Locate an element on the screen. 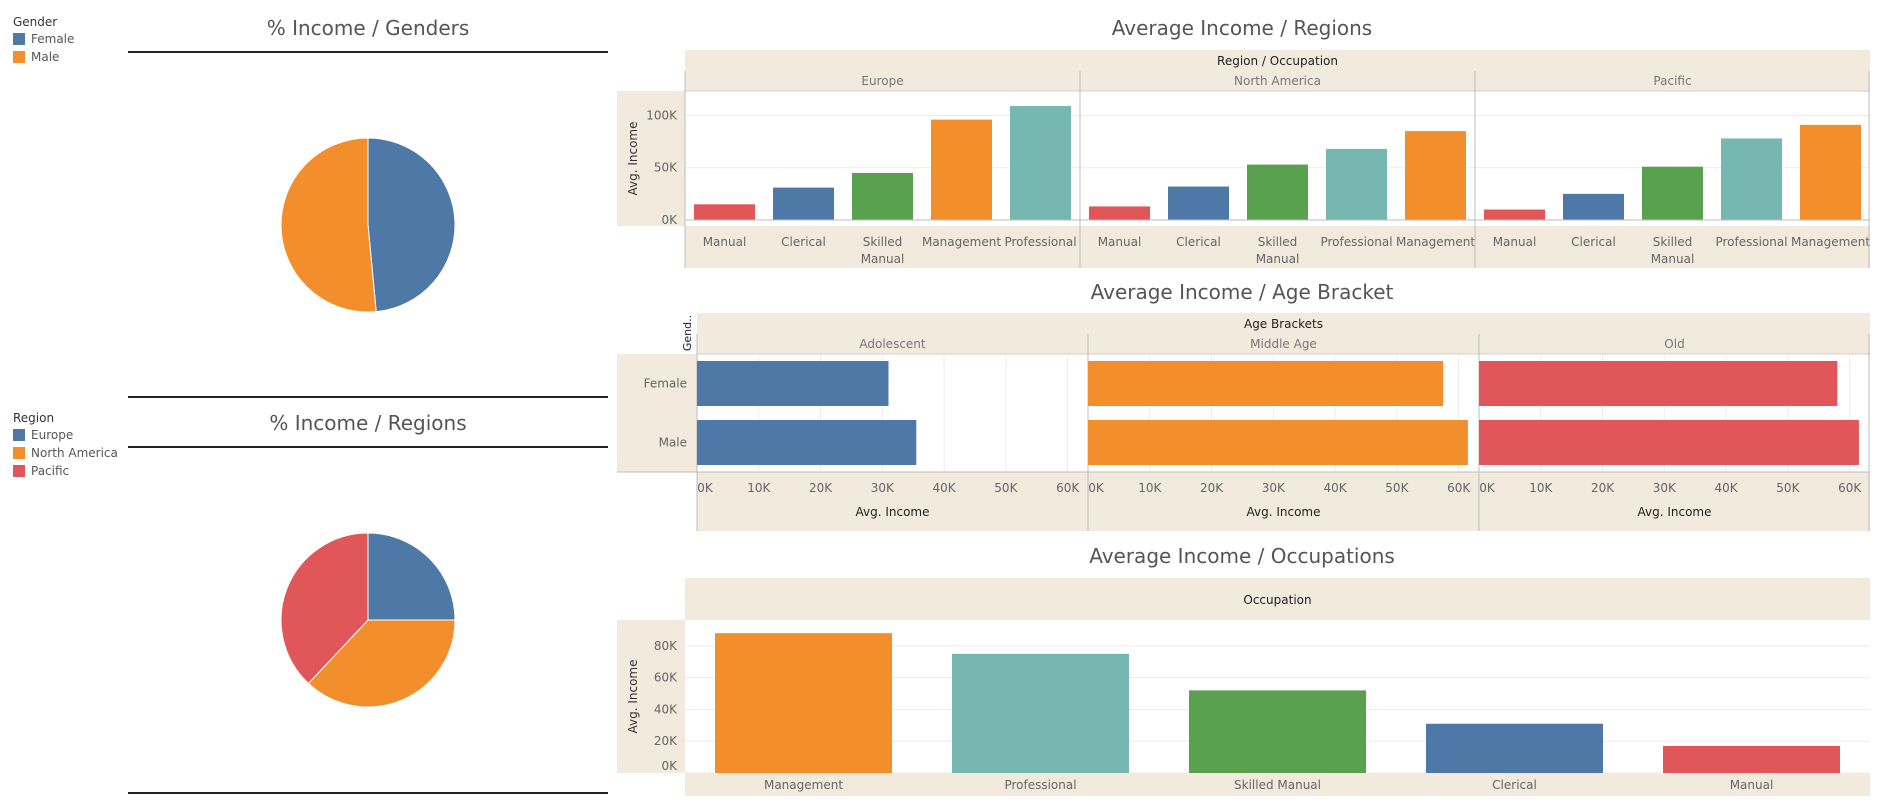 The image size is (1881, 805). bar-skilled-manual is located at coordinates (1277, 731).